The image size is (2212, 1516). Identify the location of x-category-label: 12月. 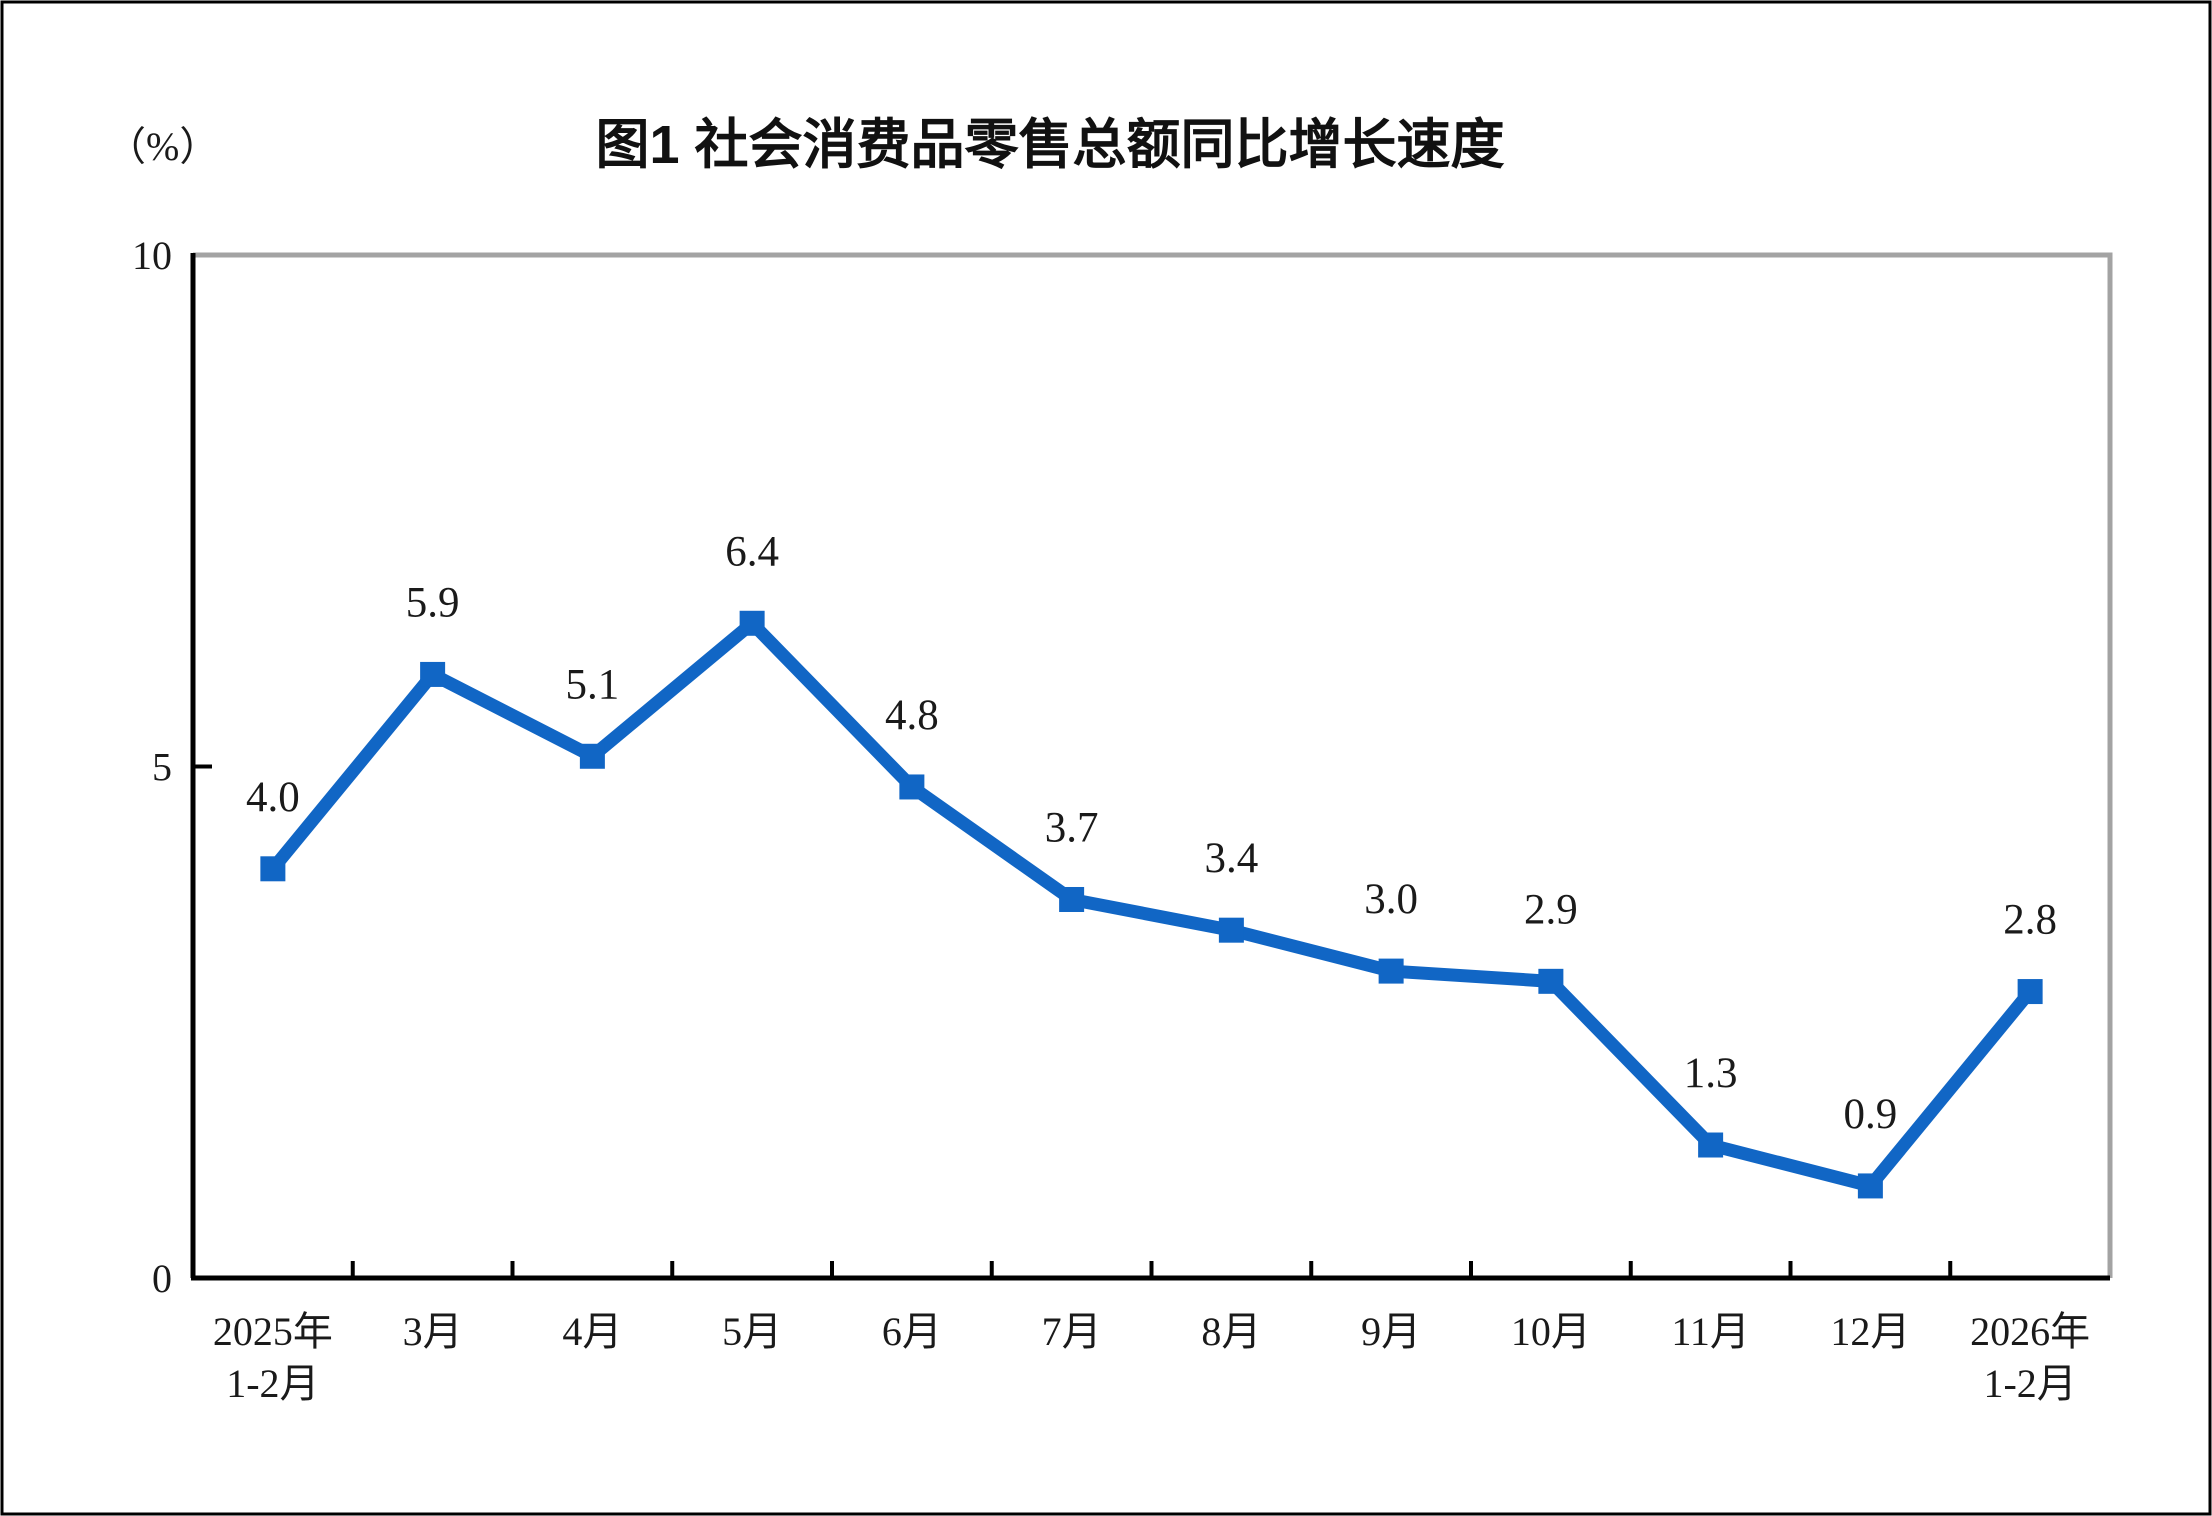
(1870, 1331).